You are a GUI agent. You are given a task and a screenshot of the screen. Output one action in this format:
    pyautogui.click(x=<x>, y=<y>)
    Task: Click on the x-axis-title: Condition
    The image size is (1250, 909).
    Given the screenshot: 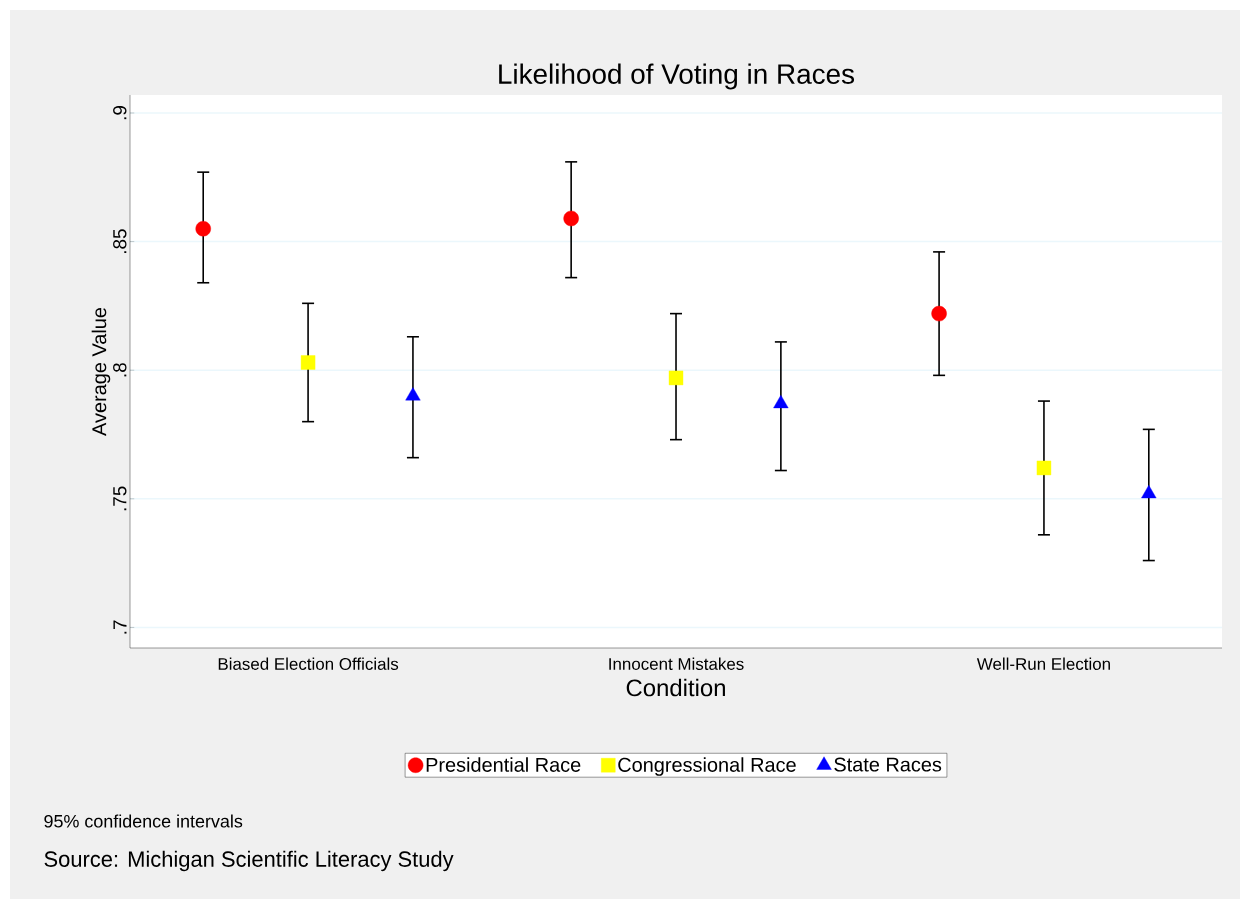 What is the action you would take?
    pyautogui.click(x=675, y=687)
    